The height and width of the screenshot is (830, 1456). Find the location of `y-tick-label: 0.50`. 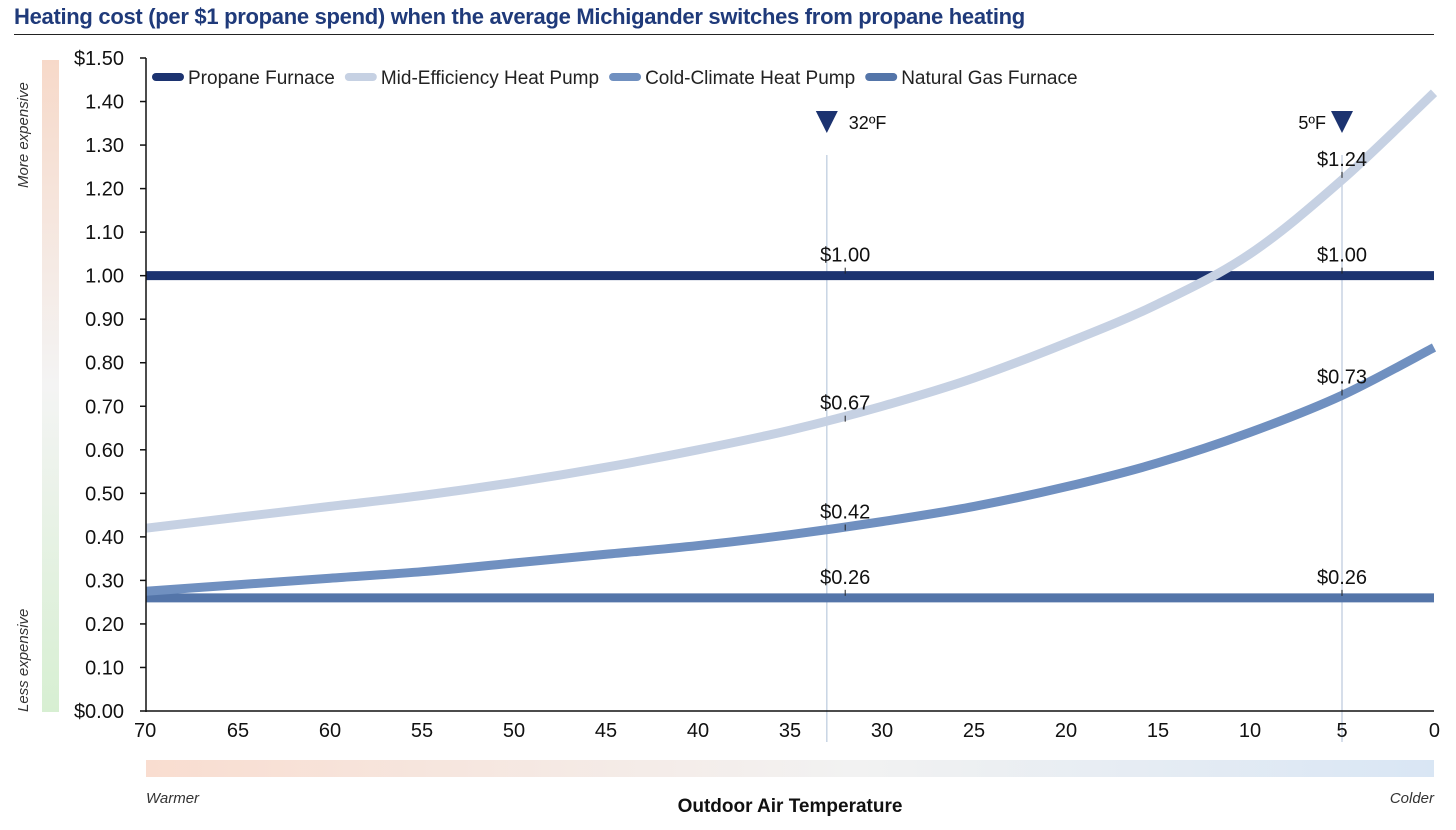

y-tick-label: 0.50 is located at coordinates (104, 494).